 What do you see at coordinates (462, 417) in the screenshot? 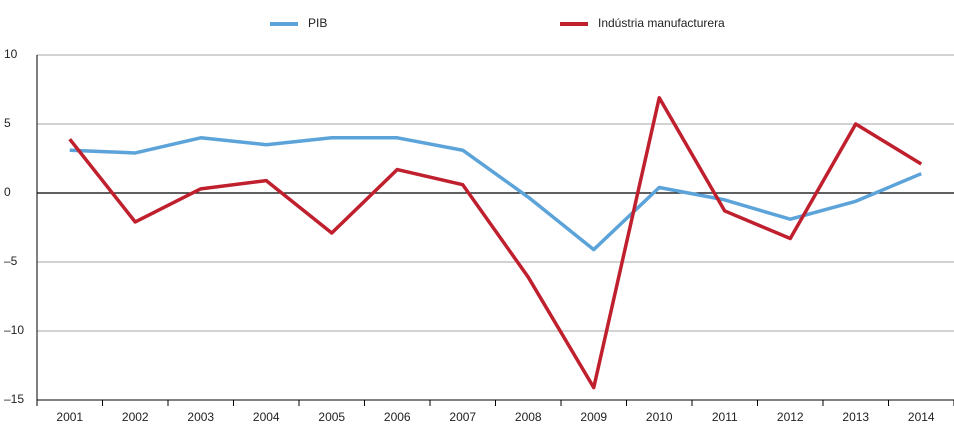
I see `x-tick-label: 2007` at bounding box center [462, 417].